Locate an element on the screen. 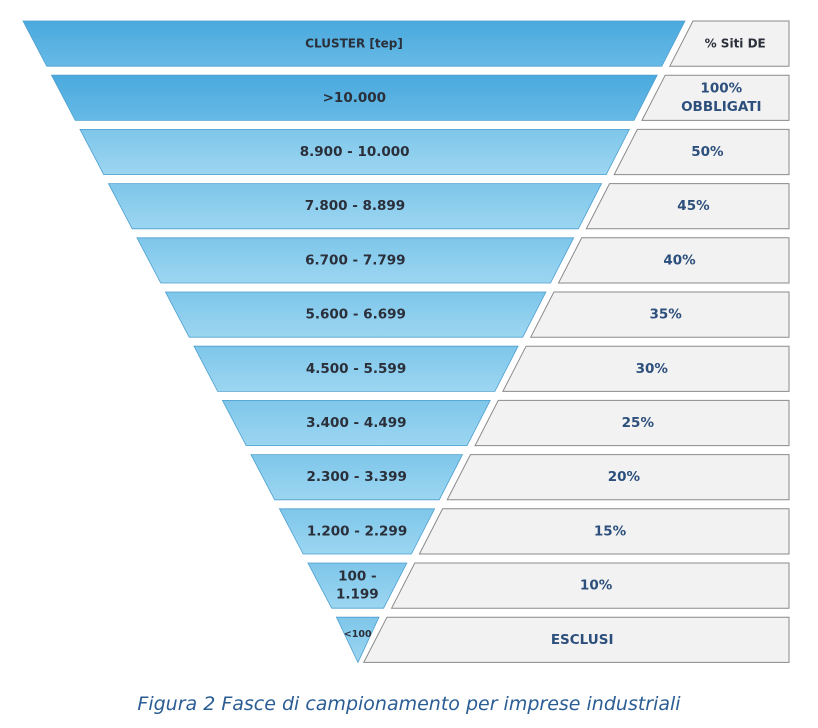 Image resolution: width=818 pixels, height=728 pixels. cluster-label: 2.300 - 3.399 is located at coordinates (356, 477).